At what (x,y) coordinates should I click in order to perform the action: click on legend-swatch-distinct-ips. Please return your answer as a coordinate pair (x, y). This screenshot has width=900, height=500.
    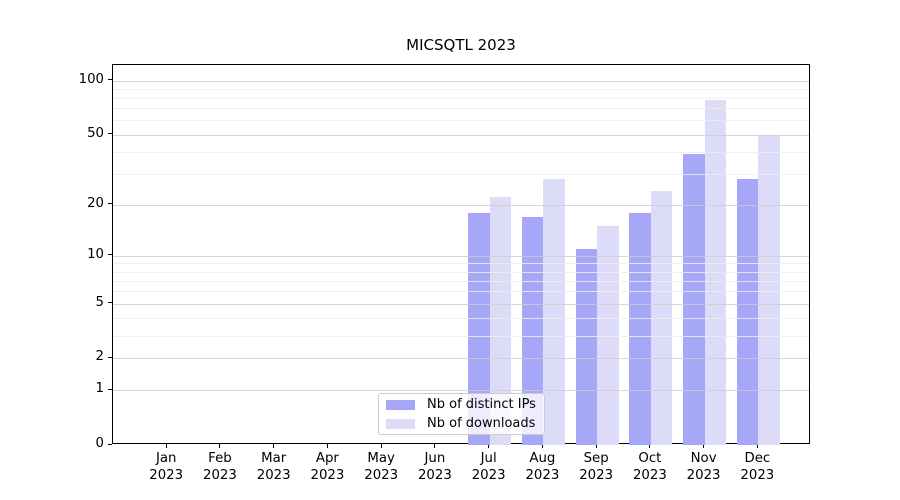
    Looking at the image, I should click on (400, 404).